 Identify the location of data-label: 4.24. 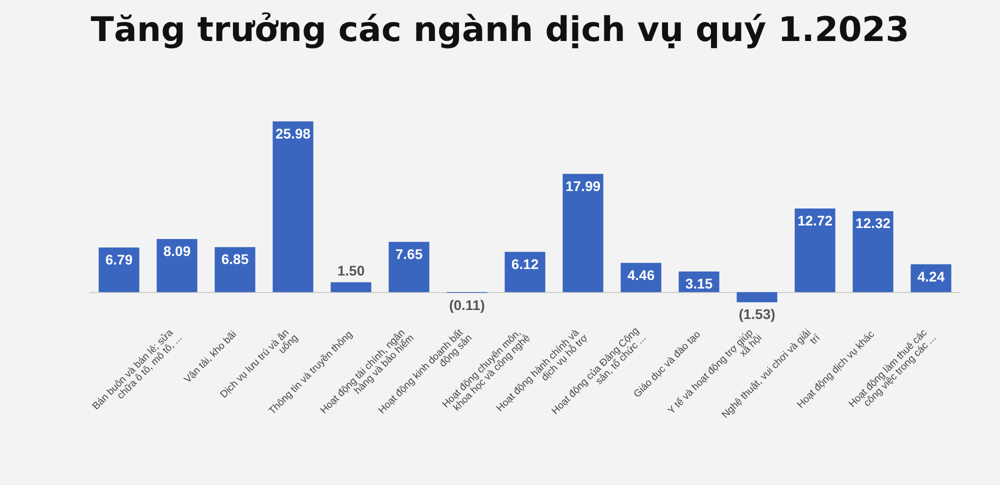
(931, 276).